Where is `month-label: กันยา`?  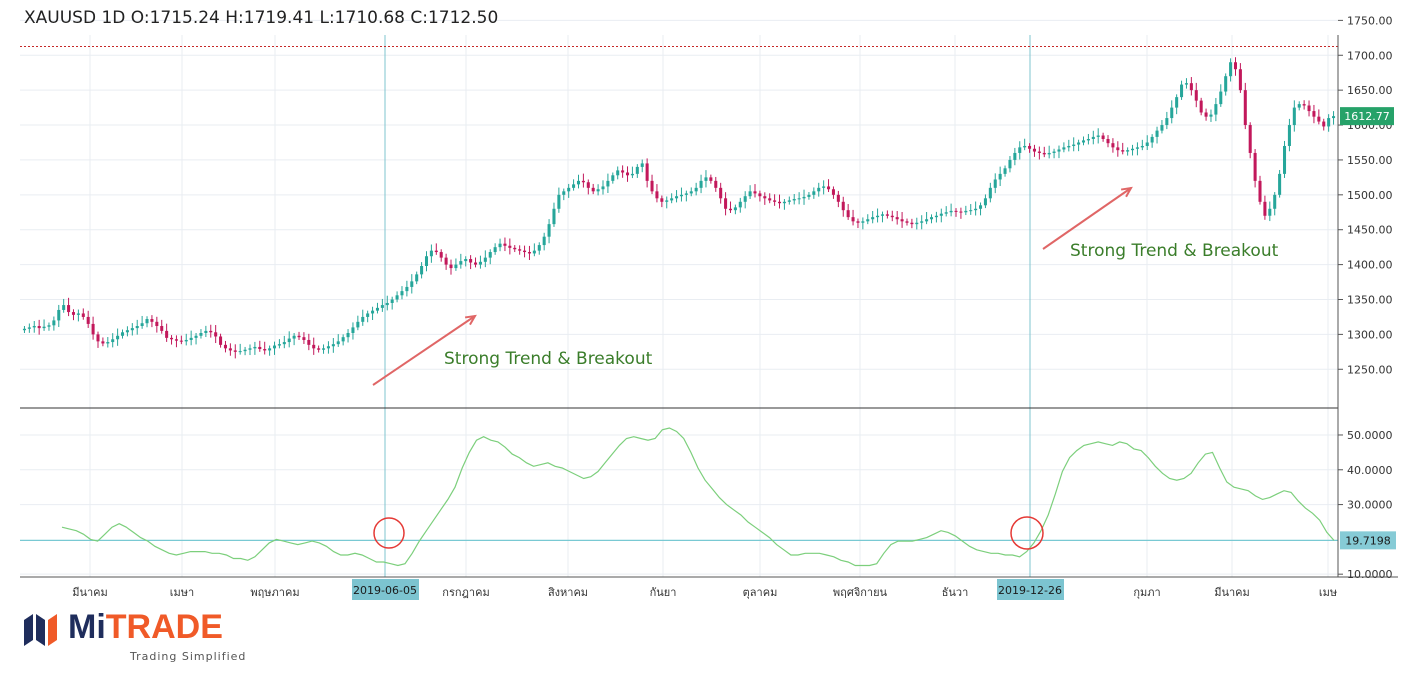 month-label: กันยา is located at coordinates (663, 592).